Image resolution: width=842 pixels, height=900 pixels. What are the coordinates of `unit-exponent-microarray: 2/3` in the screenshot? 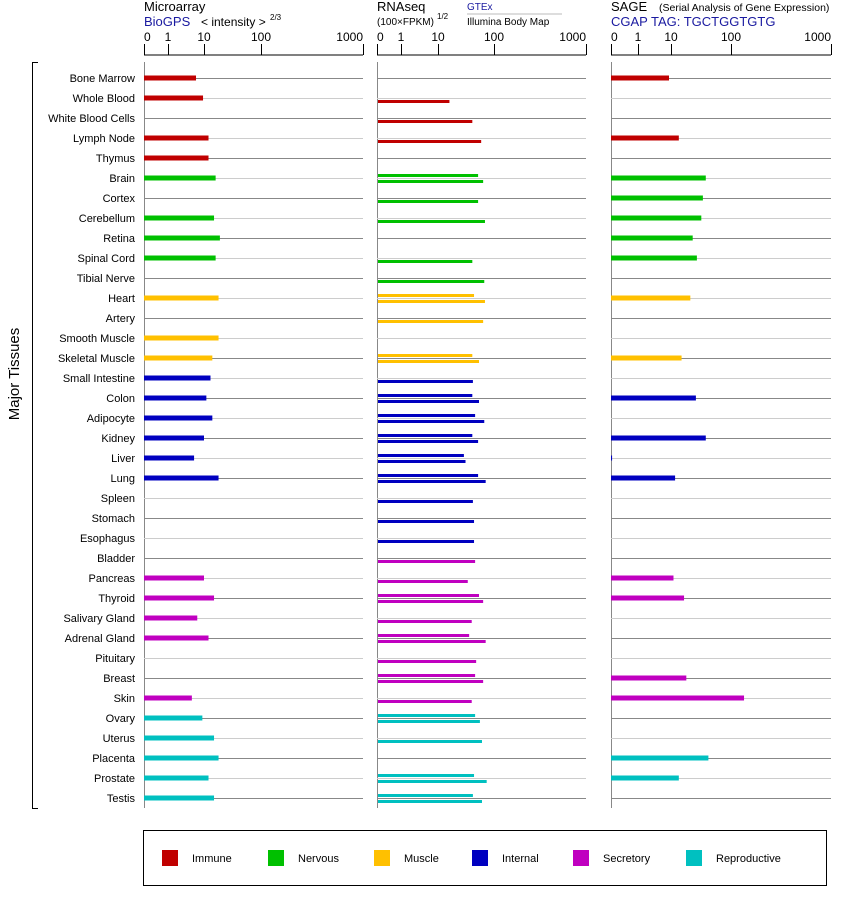 It's located at (276, 17).